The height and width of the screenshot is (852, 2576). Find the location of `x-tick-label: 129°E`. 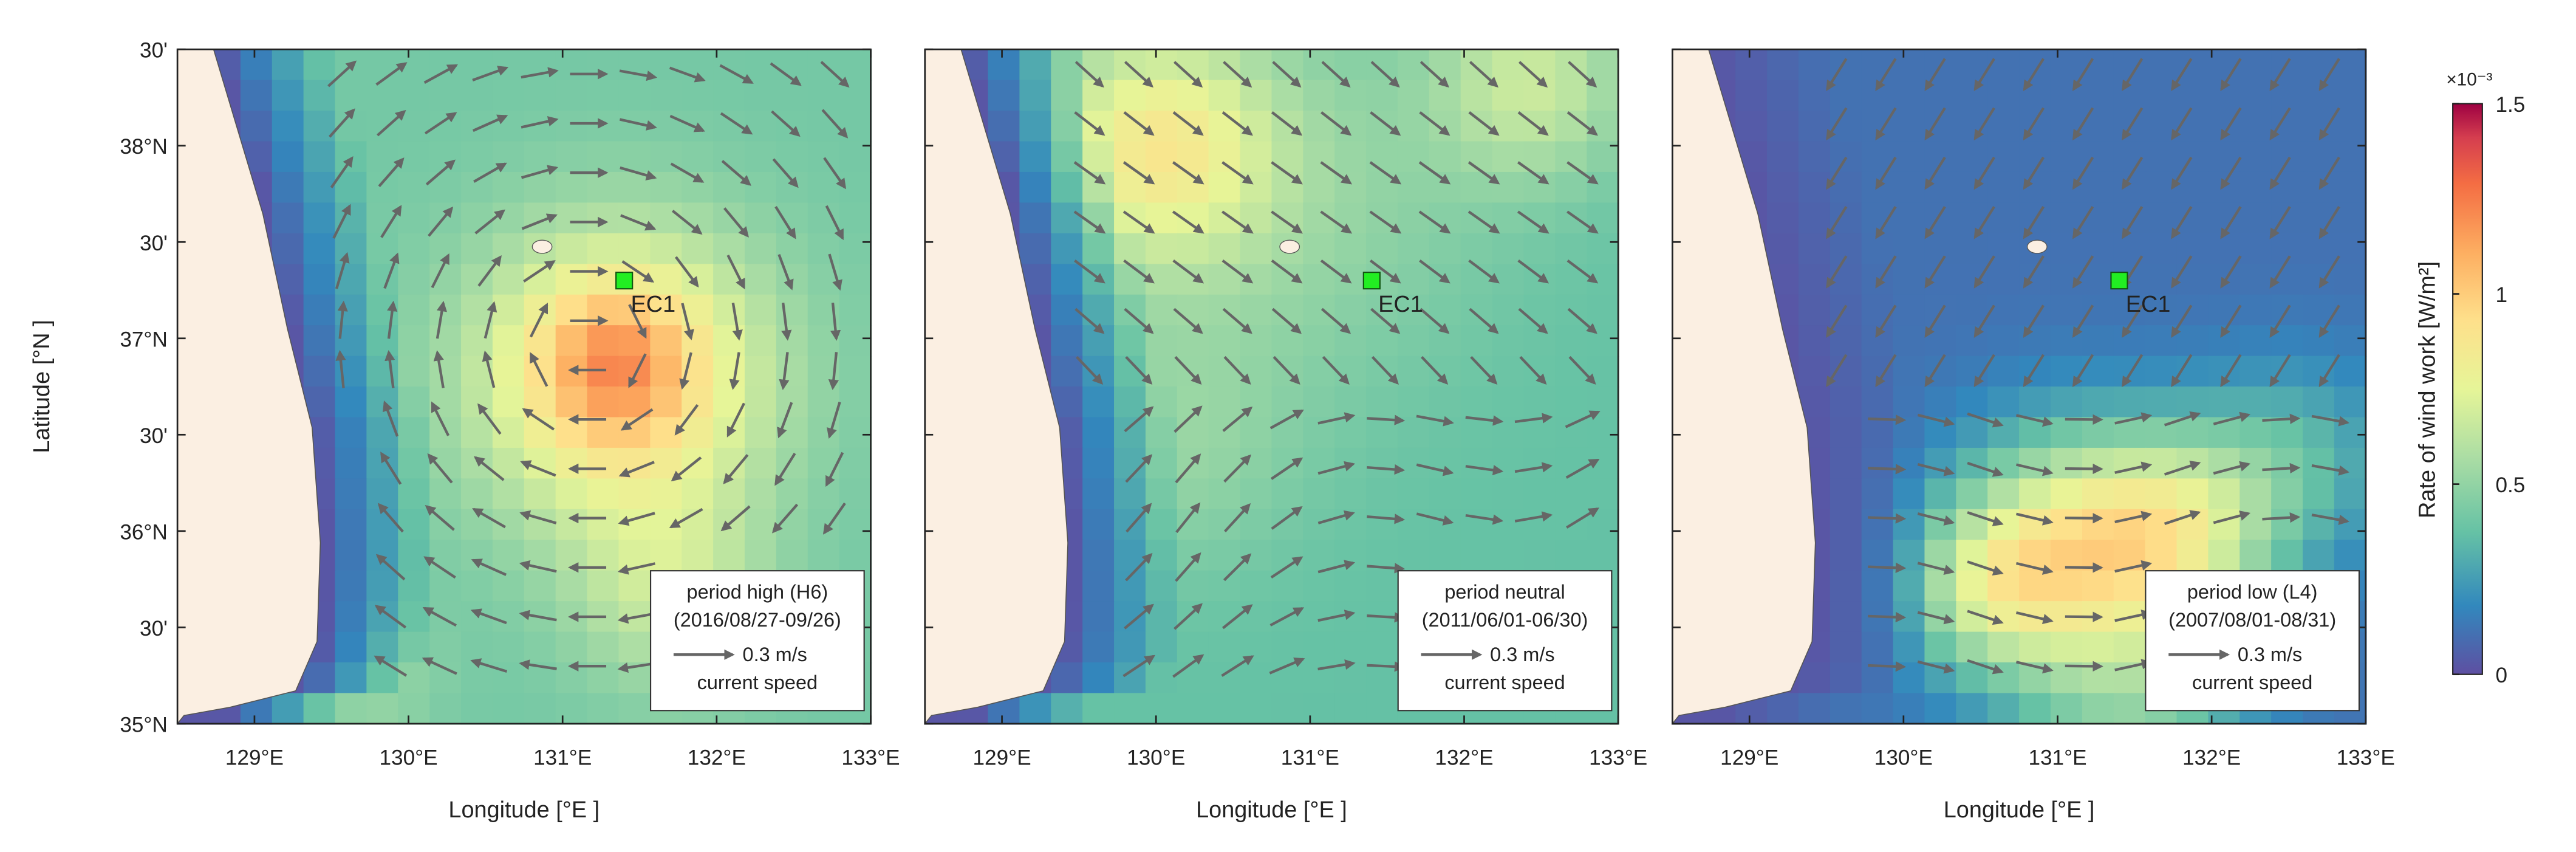

x-tick-label: 129°E is located at coordinates (1749, 758).